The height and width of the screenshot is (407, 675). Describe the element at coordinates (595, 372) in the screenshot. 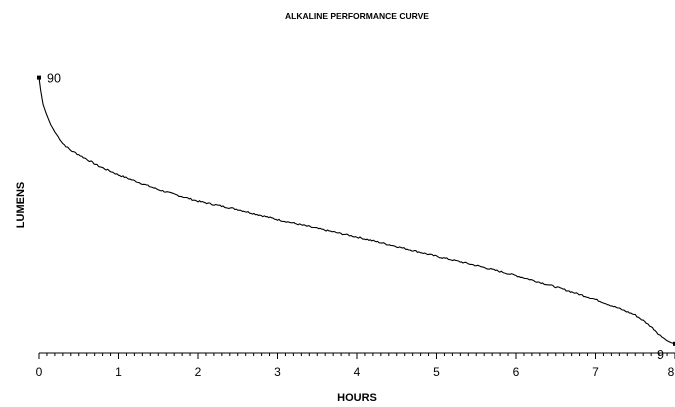

I see `x-tick-label: 7` at that location.